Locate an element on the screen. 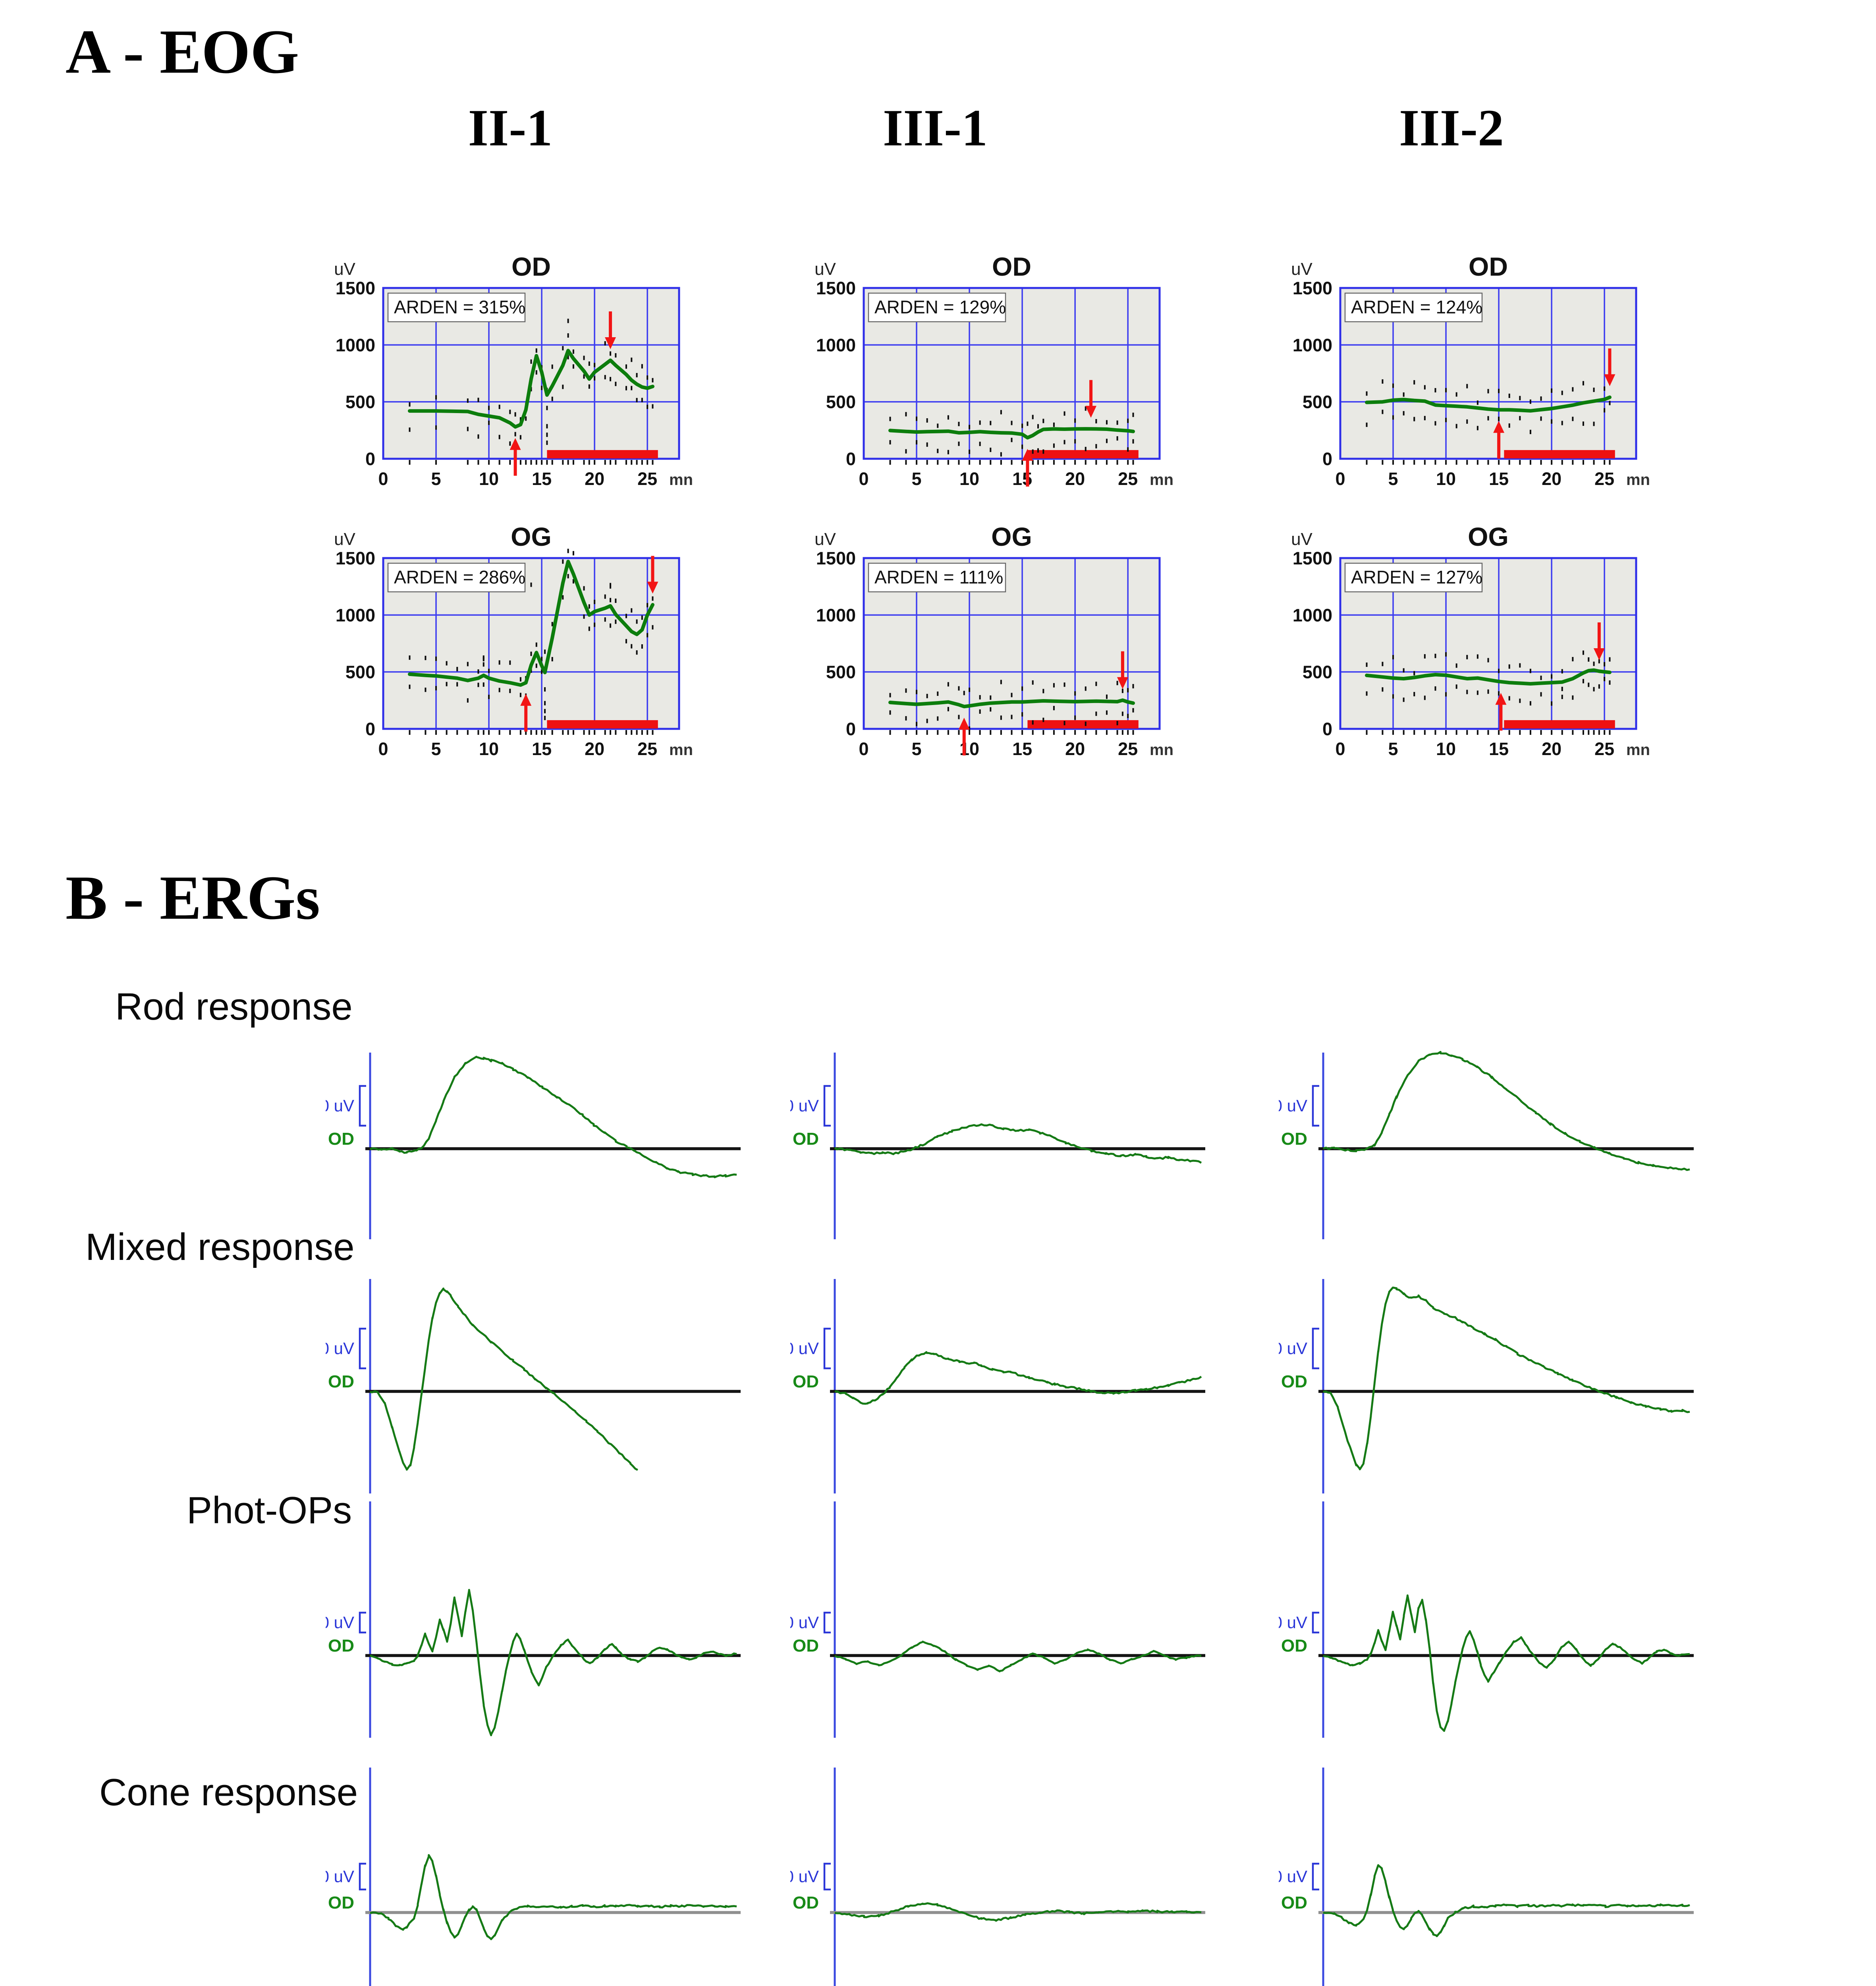 This screenshot has height=1986, width=1876. row-label-mixed-response: Mixed response is located at coordinates (220, 1247).